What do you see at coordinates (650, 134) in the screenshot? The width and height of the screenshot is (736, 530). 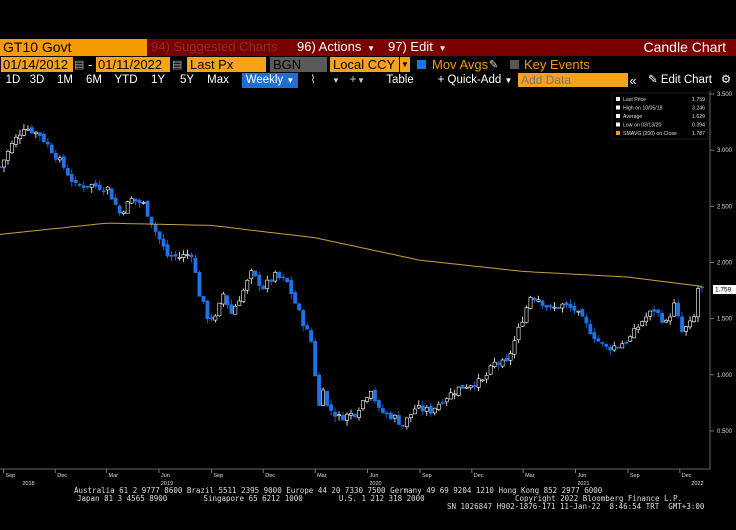 I see `legend-label: SMAVG (200) on Close` at bounding box center [650, 134].